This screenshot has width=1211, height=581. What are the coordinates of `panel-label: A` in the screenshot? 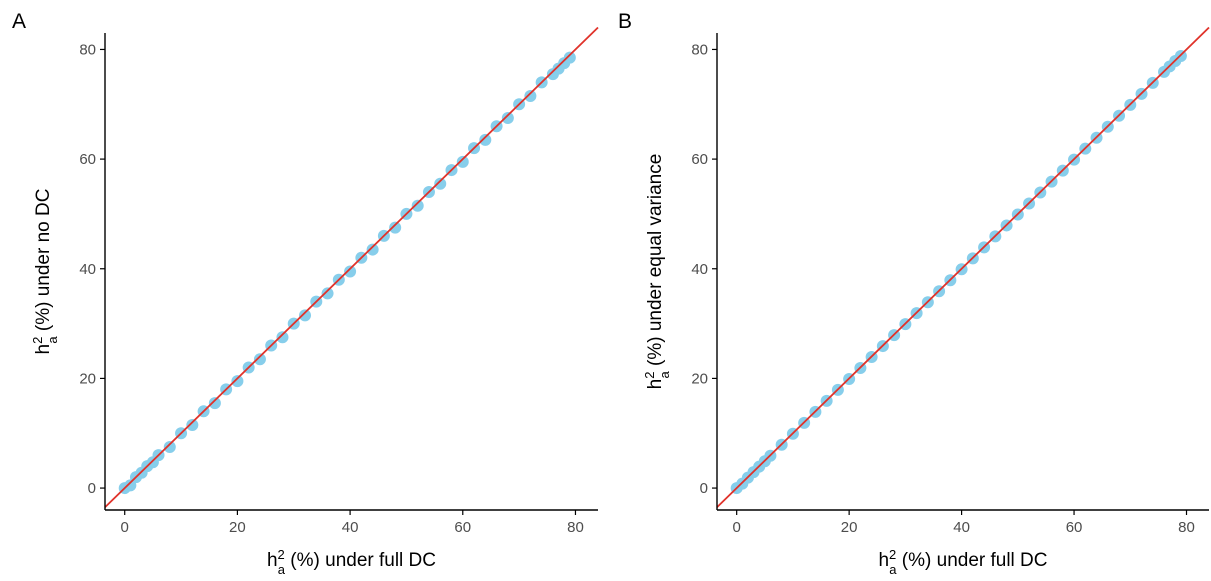 It's located at (19, 21).